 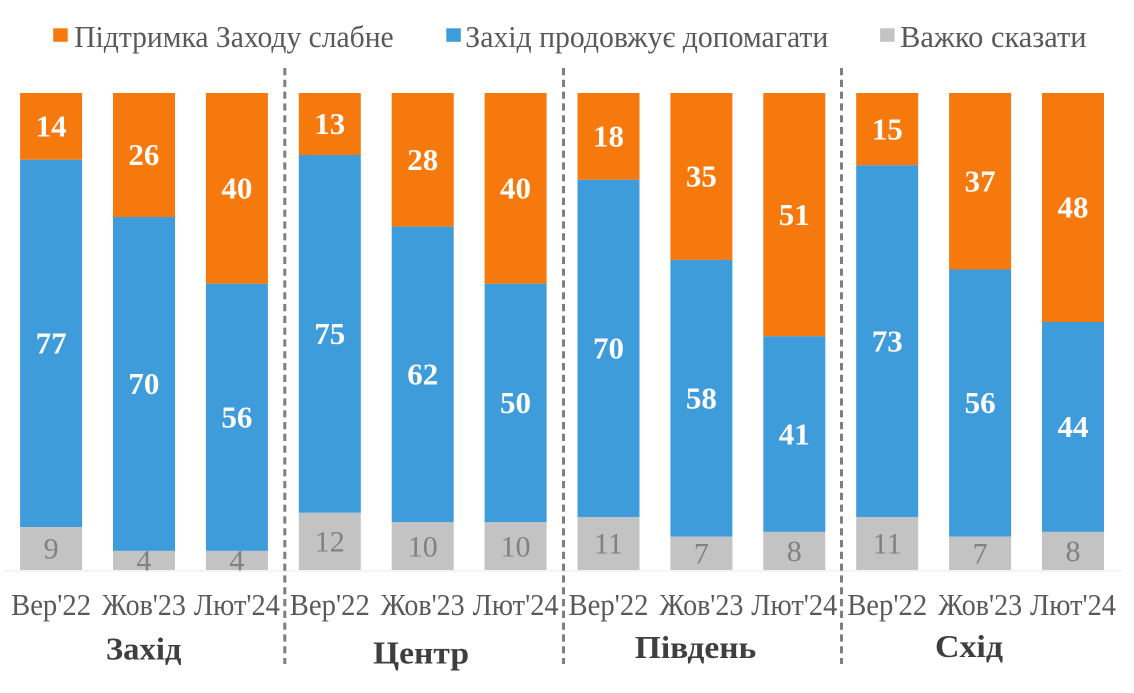 What do you see at coordinates (51, 126) in the screenshot?
I see `svg-text: 14` at bounding box center [51, 126].